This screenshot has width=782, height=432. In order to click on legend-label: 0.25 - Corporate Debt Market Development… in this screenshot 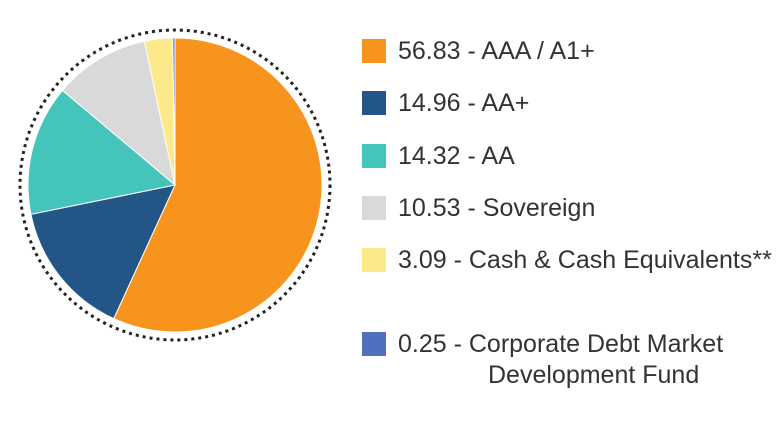, I will do `click(561, 359)`.